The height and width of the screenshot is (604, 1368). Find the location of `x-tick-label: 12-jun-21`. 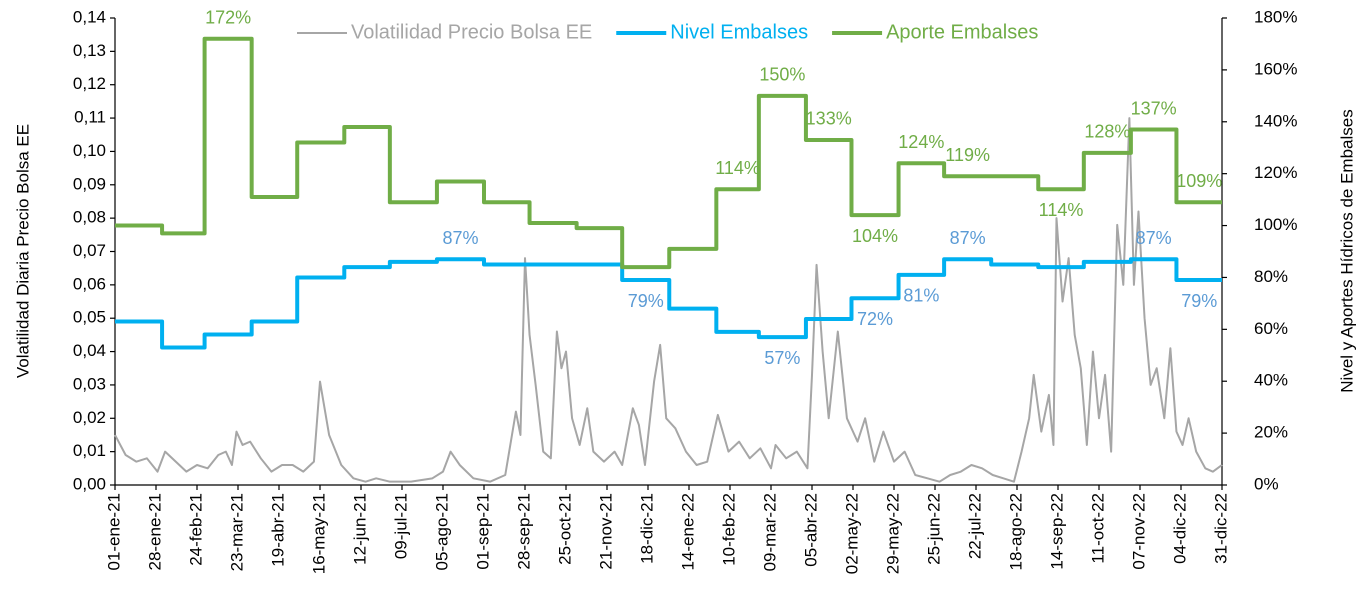

x-tick-label: 12-jun-21 is located at coordinates (359, 529).